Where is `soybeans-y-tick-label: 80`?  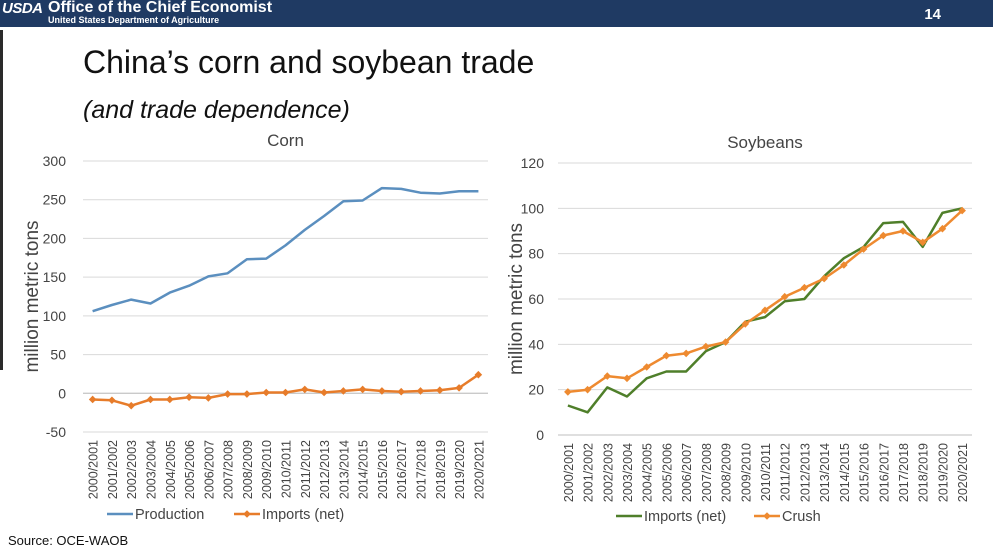 soybeans-y-tick-label: 80 is located at coordinates (536, 254).